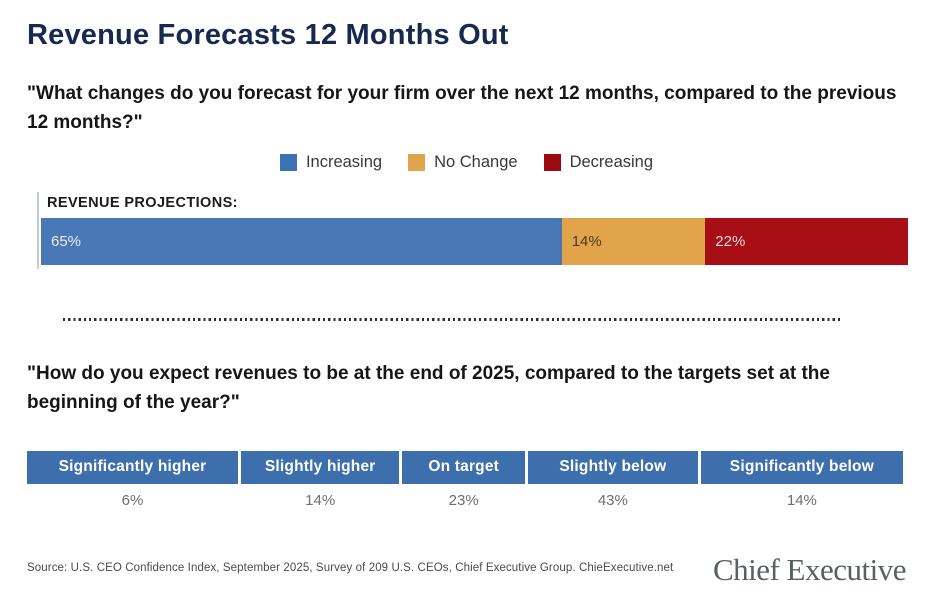 The width and height of the screenshot is (936, 609). I want to click on bar-segment-decreasing: 22%, so click(806, 241).